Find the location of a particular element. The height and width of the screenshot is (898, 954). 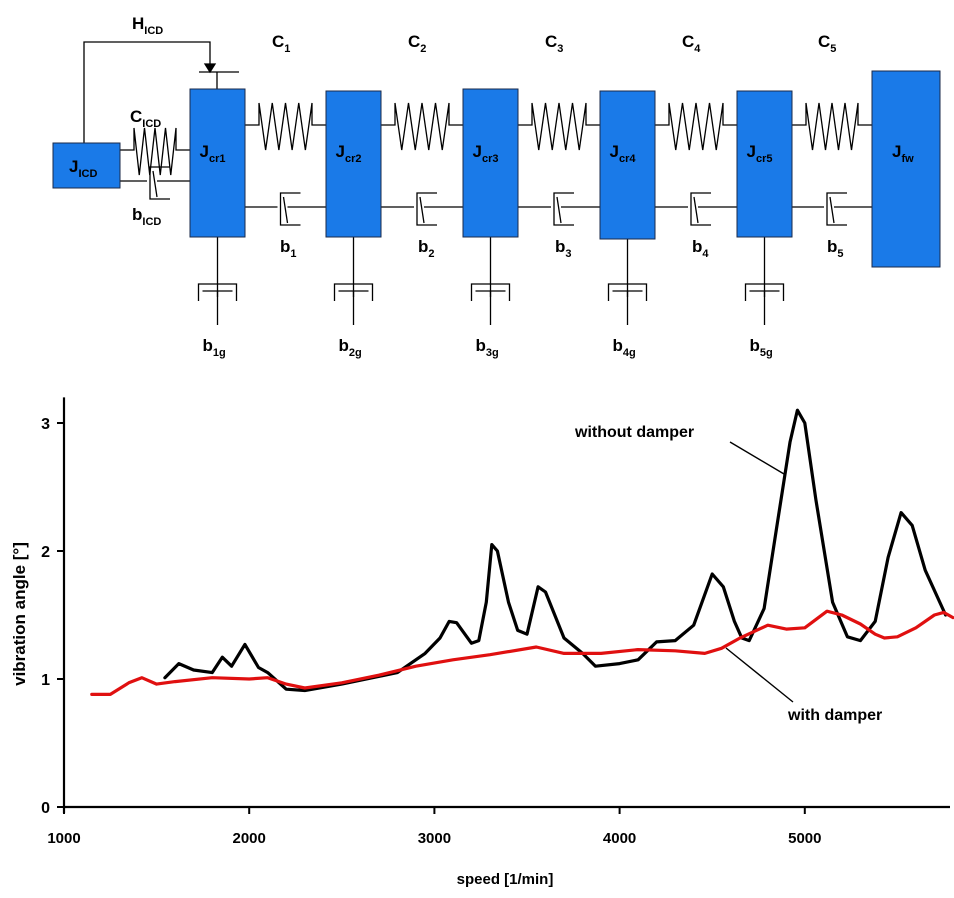

mass-cr5-label: Jcr5 is located at coordinates (760, 153).